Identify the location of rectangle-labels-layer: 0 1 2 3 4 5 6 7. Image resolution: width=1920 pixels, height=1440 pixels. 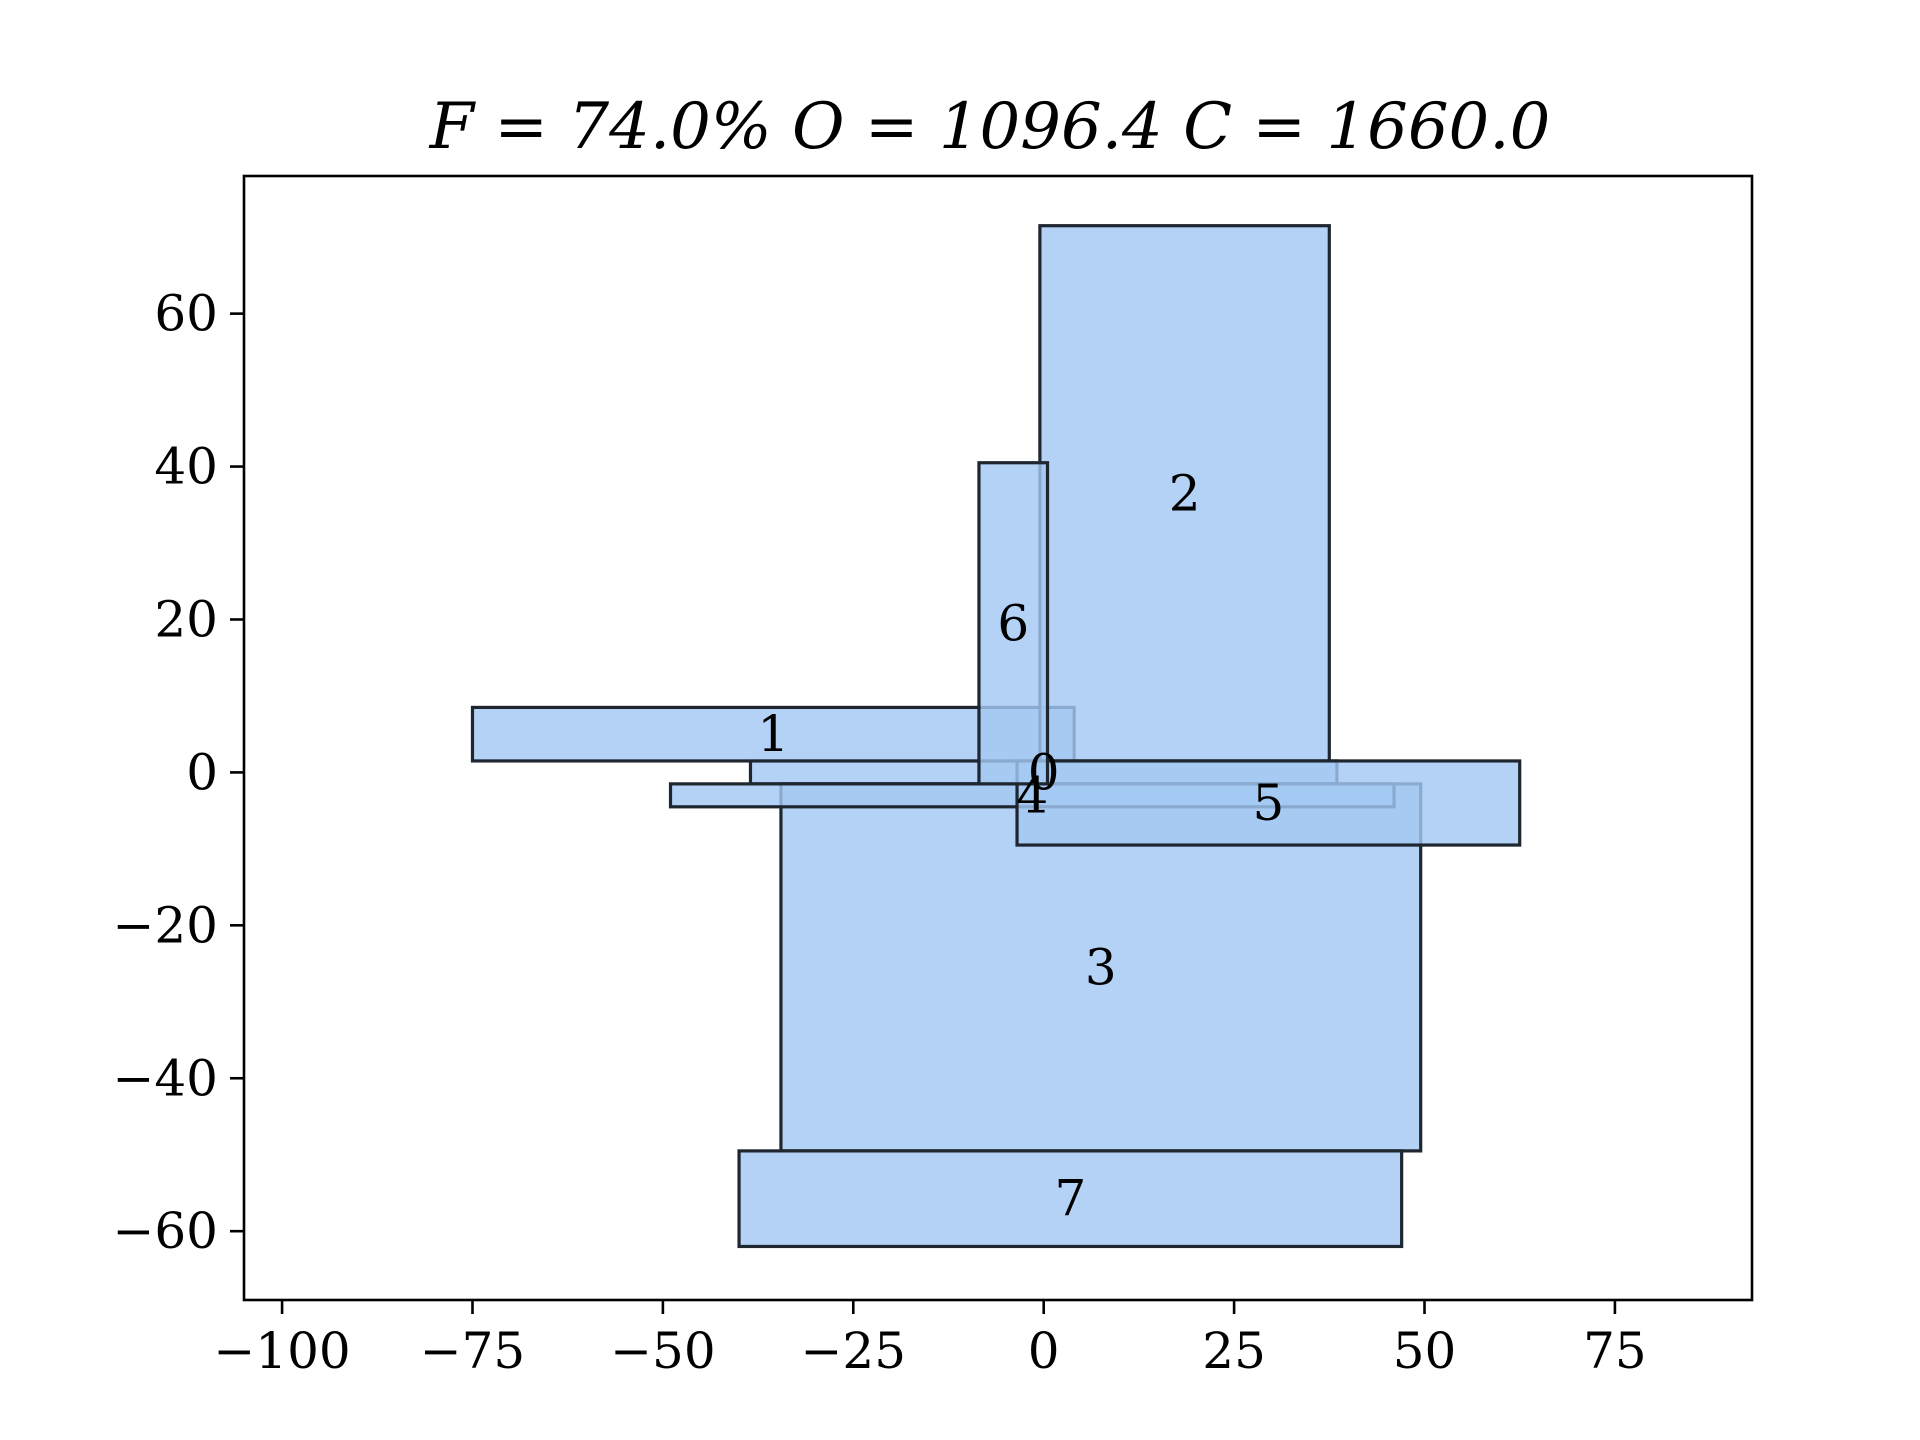
(1020, 845).